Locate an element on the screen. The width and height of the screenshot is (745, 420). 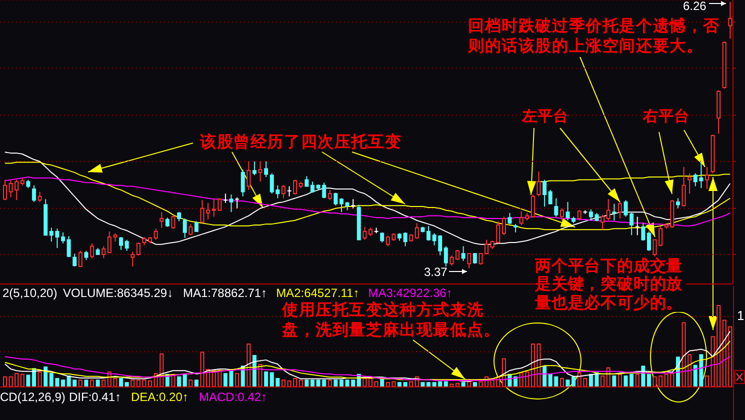
annotation: 使用压托互变这种方式来洗盘，洗到量芝麻出现最低点。 is located at coordinates (392, 320).